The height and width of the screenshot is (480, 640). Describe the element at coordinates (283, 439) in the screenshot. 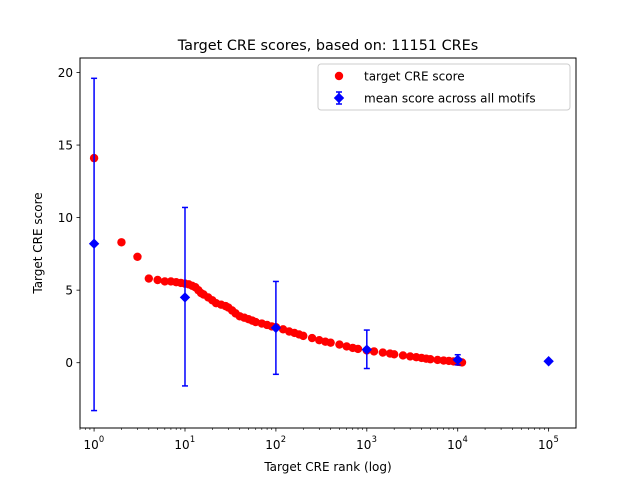

I see `x-tick-exponent: 2` at that location.